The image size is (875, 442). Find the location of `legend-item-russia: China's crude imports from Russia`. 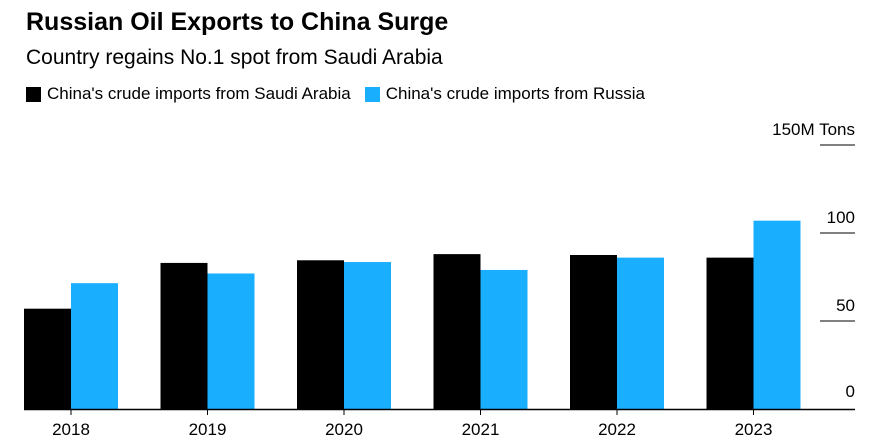

legend-item-russia: China's crude imports from Russia is located at coordinates (504, 94).